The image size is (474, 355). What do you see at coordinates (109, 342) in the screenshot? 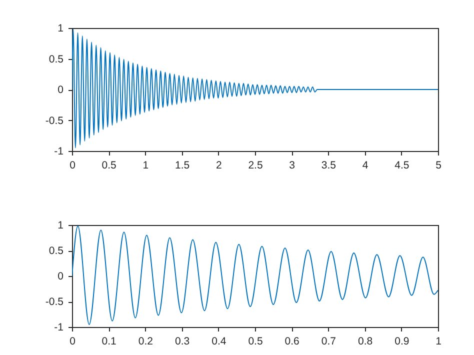
I see `x-tick-label: 0.1` at bounding box center [109, 342].